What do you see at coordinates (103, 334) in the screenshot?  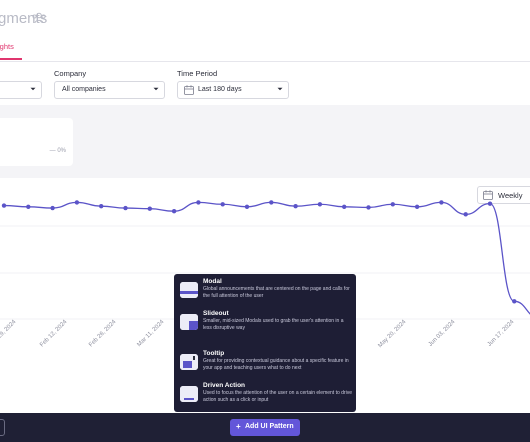 I see `x-tick-label: Feb 26, 2024` at bounding box center [103, 334].